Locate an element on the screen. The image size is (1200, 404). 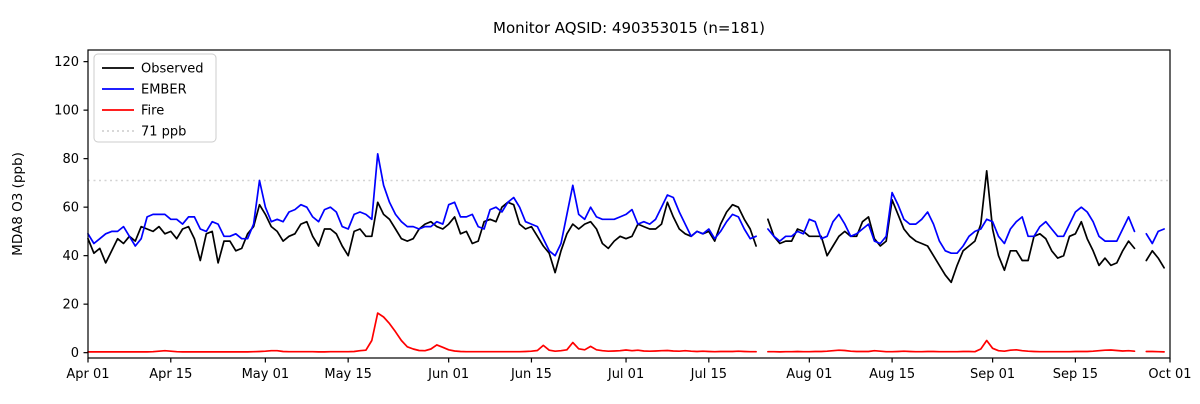
legend-fire-label: Fire is located at coordinates (152, 111).